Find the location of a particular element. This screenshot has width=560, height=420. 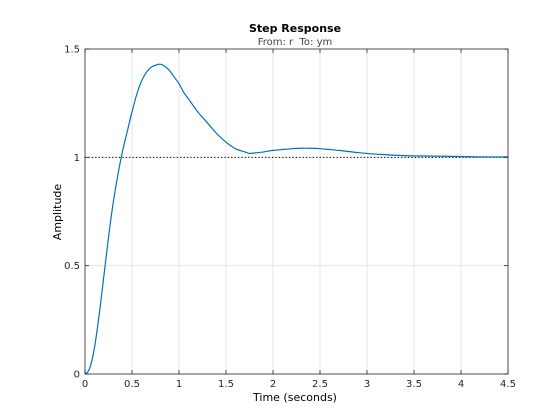

y-tick-label: 0.5 is located at coordinates (72, 266).